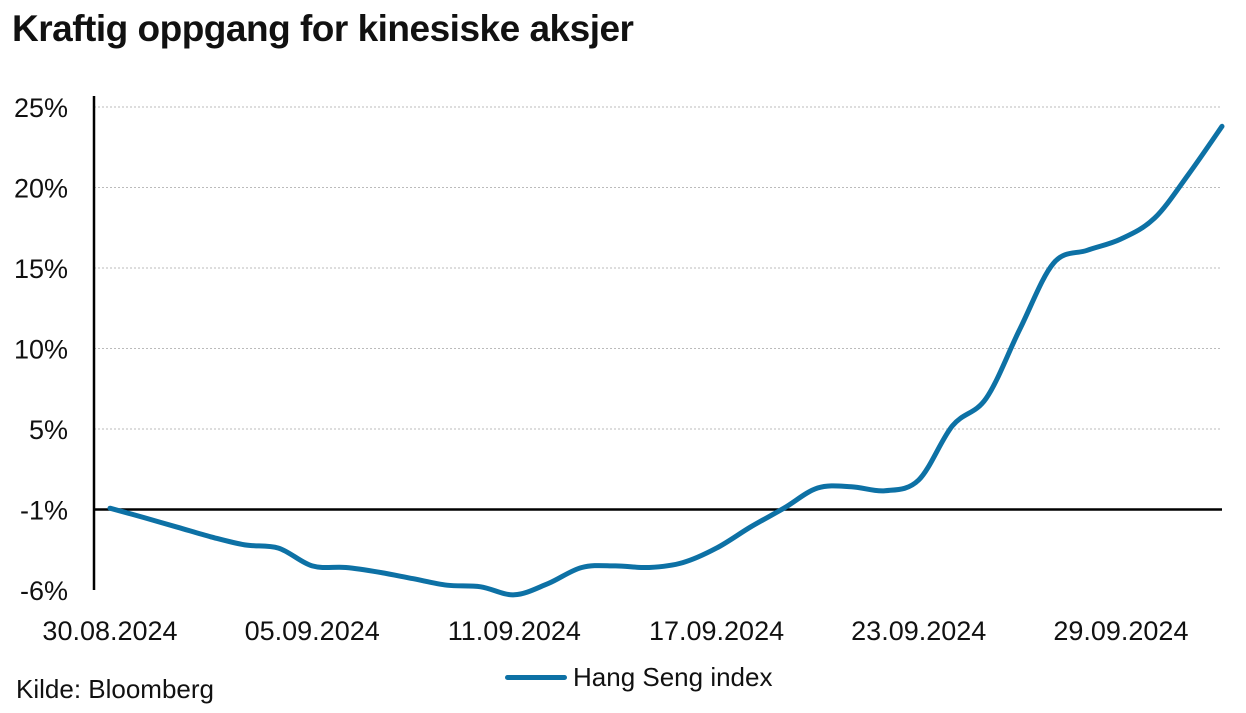  I want to click on x-tick-label: 30.08.2024, so click(109, 631).